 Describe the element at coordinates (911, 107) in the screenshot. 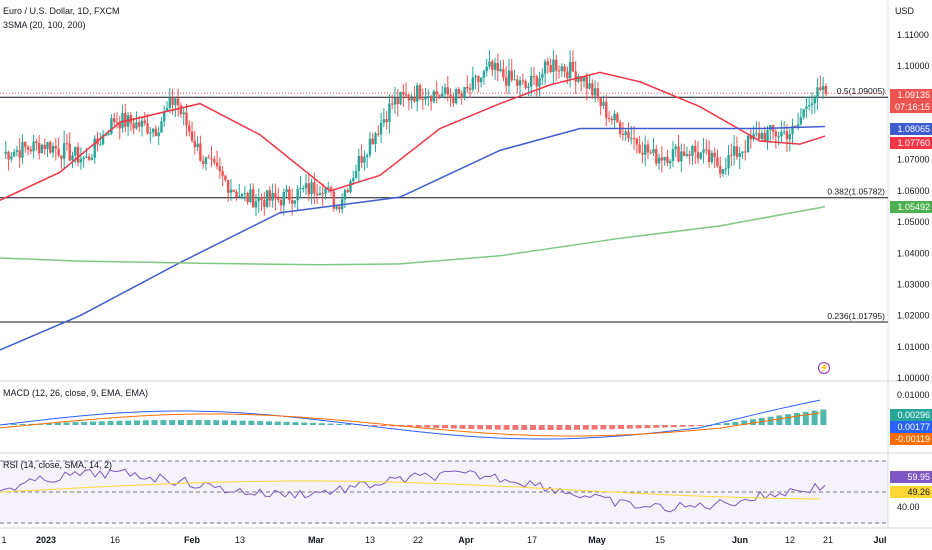

I see `countdown-tag: 07:16:15` at that location.